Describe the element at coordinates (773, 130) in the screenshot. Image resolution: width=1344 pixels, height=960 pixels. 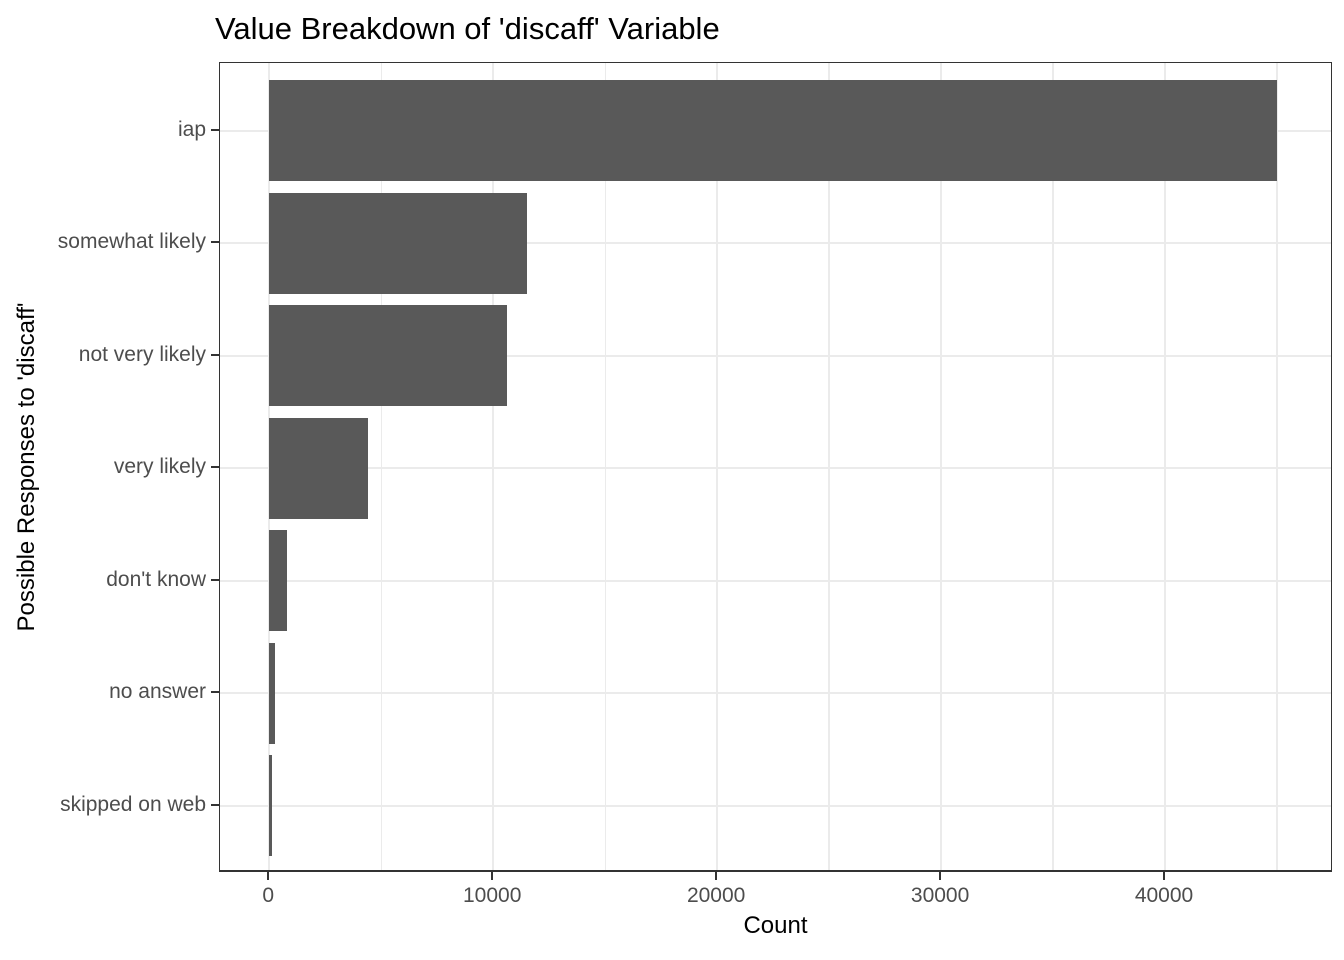
I see `bar-iap` at that location.